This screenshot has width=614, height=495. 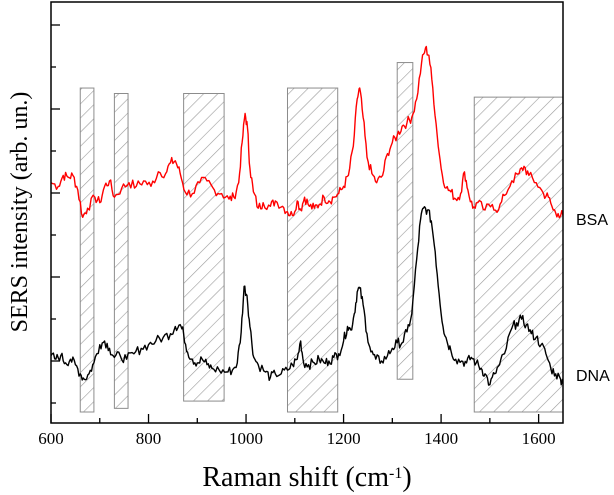 I want to click on x-axis-title-main: Raman shift (cm, so click(x=295, y=477).